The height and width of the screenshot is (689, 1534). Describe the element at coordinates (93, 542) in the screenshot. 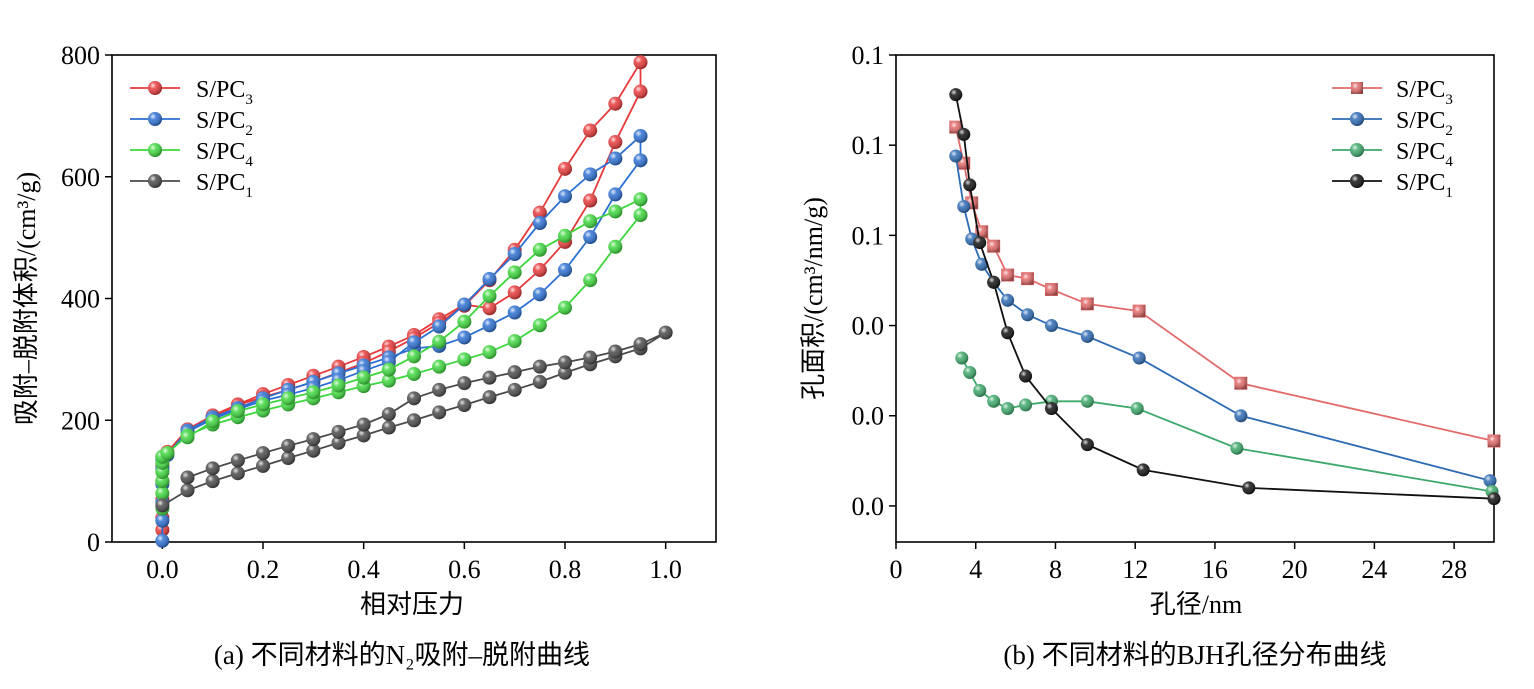

I see `y-tick-label: 0` at that location.